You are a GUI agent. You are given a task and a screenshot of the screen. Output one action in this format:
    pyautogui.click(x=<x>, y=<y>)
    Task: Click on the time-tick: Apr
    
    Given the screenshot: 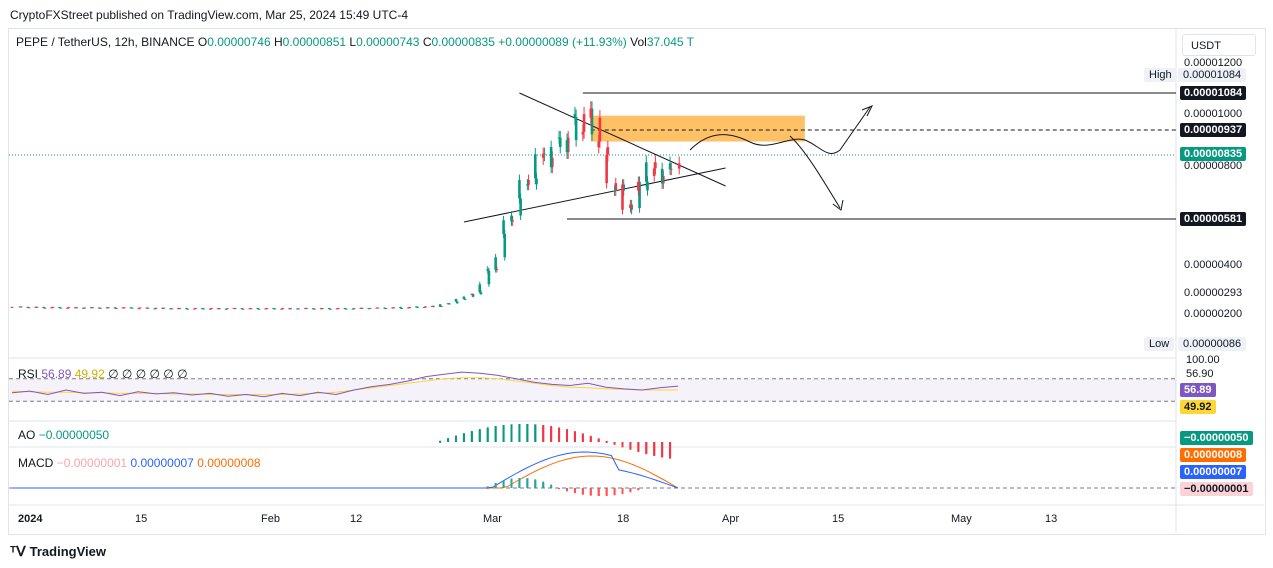 What is the action you would take?
    pyautogui.click(x=731, y=519)
    